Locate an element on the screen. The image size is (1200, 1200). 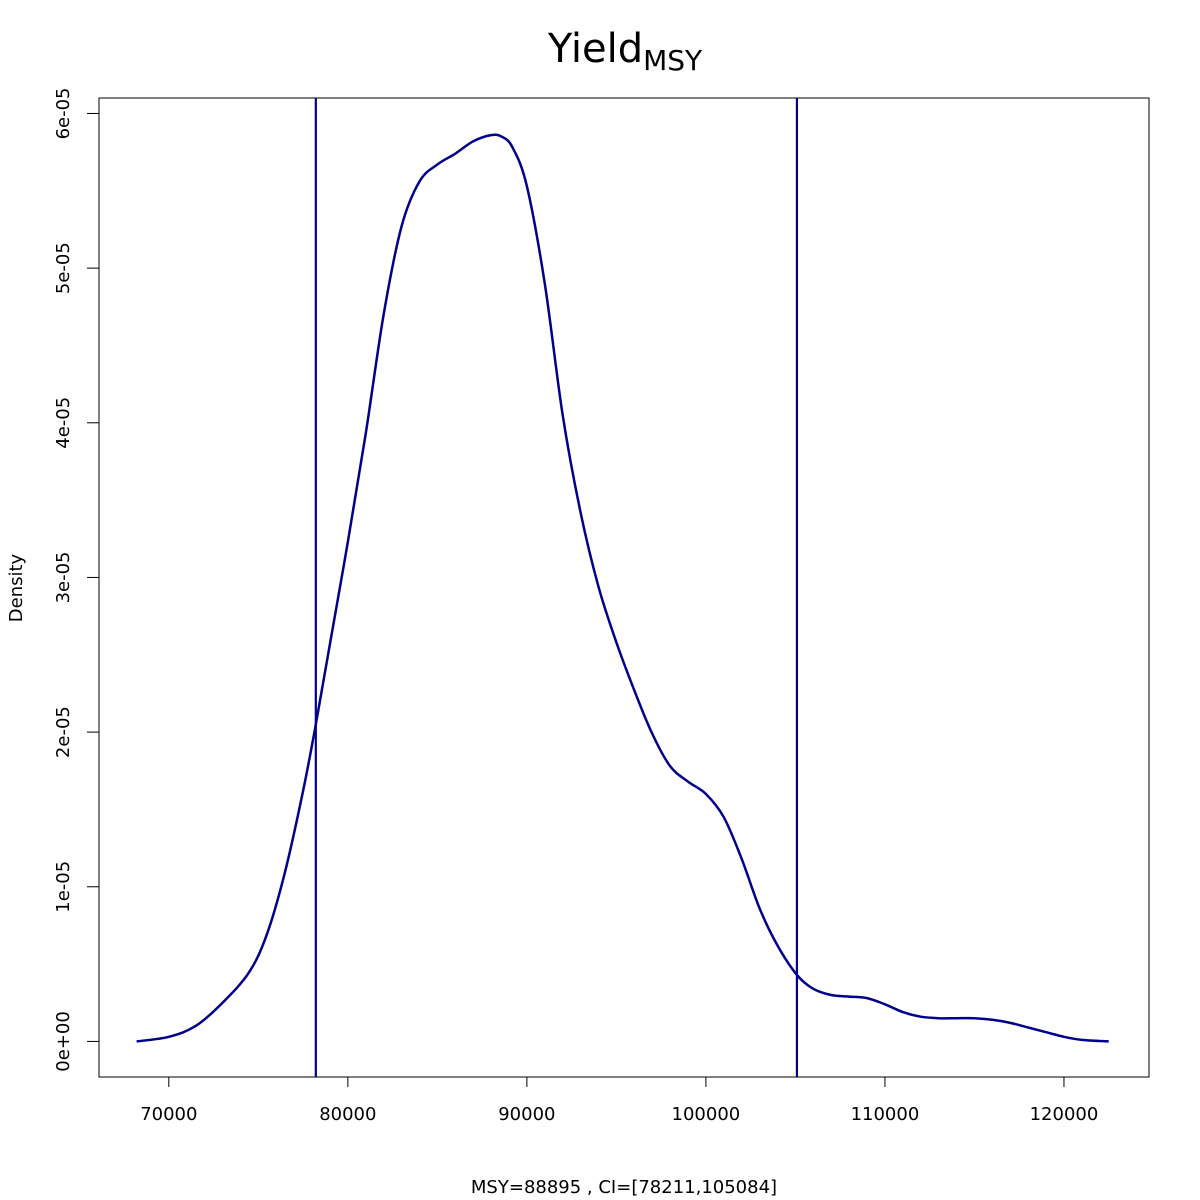
x-tick-label: 80000 is located at coordinates (347, 1114).